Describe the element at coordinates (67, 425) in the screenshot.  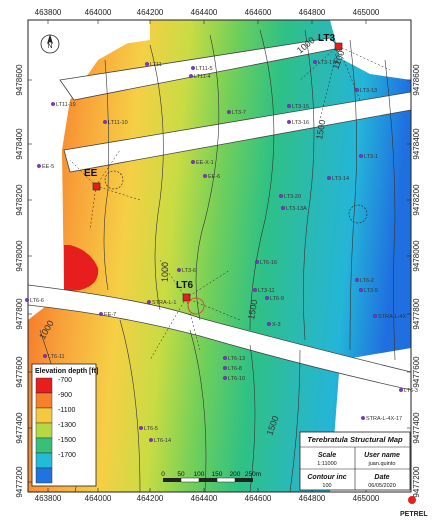
I see `legend-label: -1300` at that location.